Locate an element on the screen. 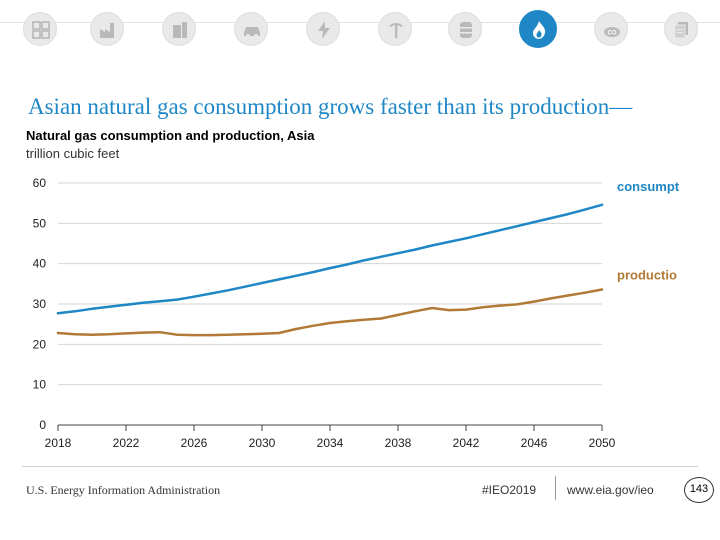 This screenshot has height=540, width=720. x-tick-label-2026: 2026 is located at coordinates (194, 443).